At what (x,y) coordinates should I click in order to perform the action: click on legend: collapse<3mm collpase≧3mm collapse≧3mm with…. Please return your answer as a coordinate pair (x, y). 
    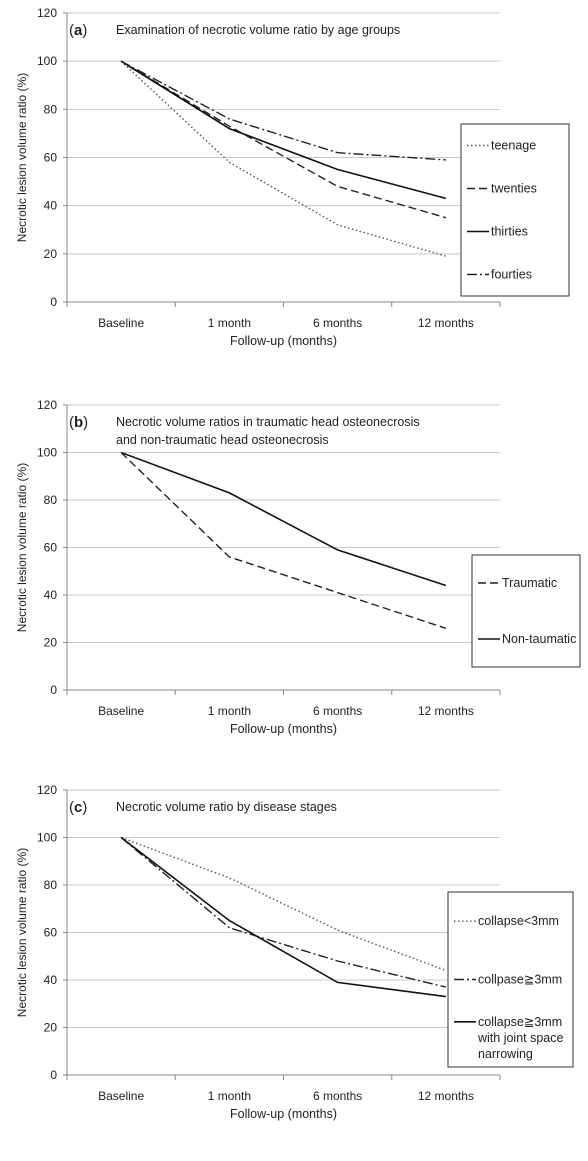
    Looking at the image, I should click on (510, 979).